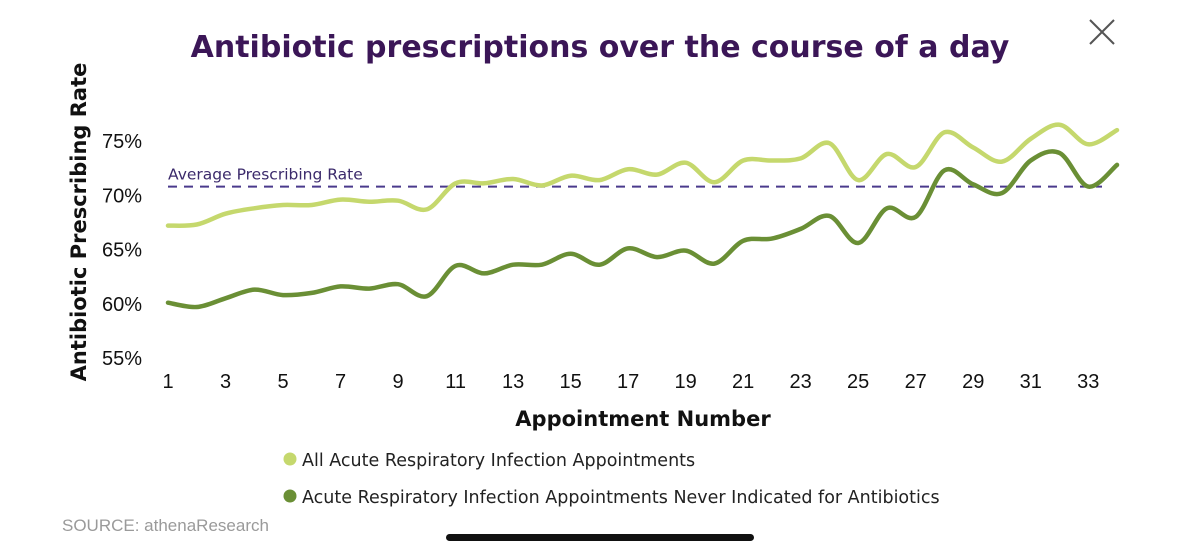 The image size is (1200, 554). I want to click on x-axis-ticks: 1 3 5 7 9 11 13 15 17 19 21 23 25 27 29 31 33, so click(630, 382).